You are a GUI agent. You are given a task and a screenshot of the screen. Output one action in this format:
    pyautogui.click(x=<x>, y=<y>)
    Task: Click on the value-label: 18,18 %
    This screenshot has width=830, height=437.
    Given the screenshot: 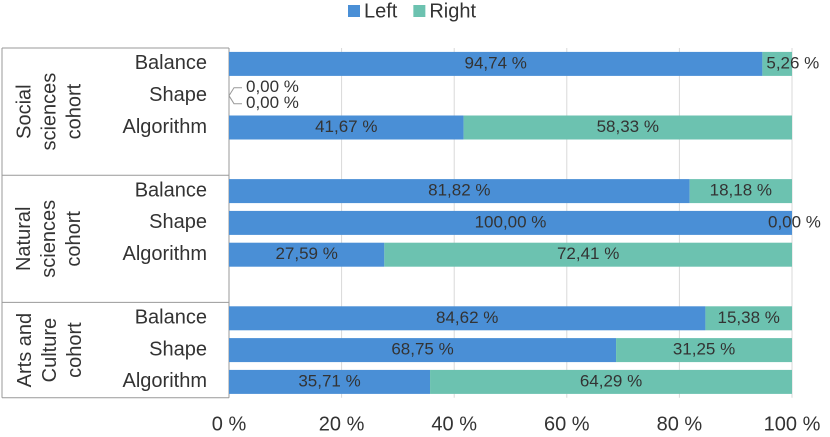 What is the action you would take?
    pyautogui.click(x=741, y=190)
    